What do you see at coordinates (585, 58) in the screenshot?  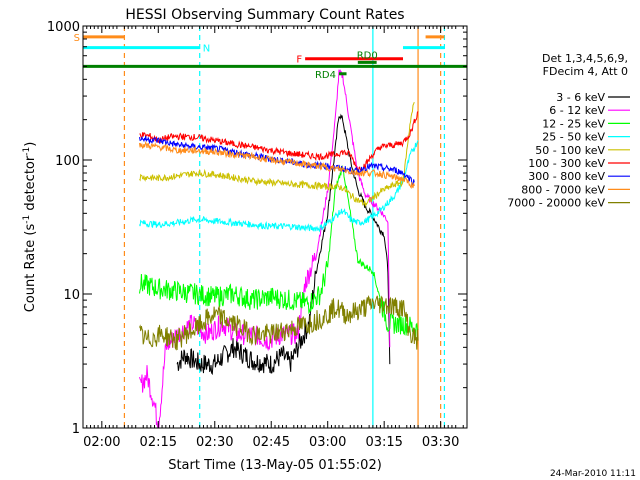 I see `legend-header-line: Det 1,3,4,5,6,9,` at bounding box center [585, 58].